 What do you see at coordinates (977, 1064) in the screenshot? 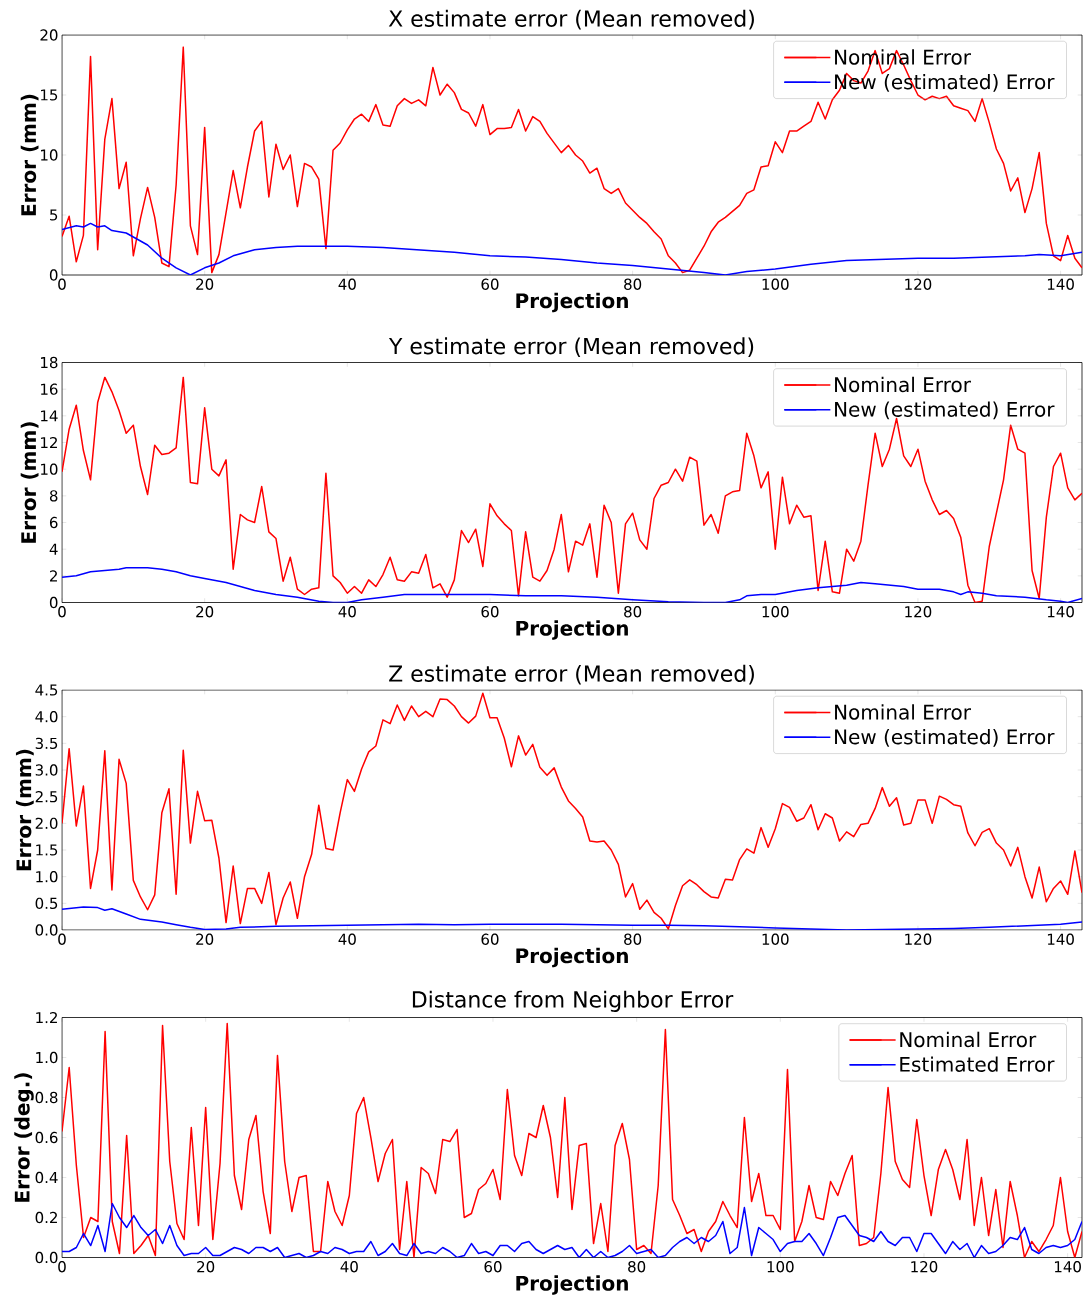
I see `legend-label: Estimated Error` at bounding box center [977, 1064].